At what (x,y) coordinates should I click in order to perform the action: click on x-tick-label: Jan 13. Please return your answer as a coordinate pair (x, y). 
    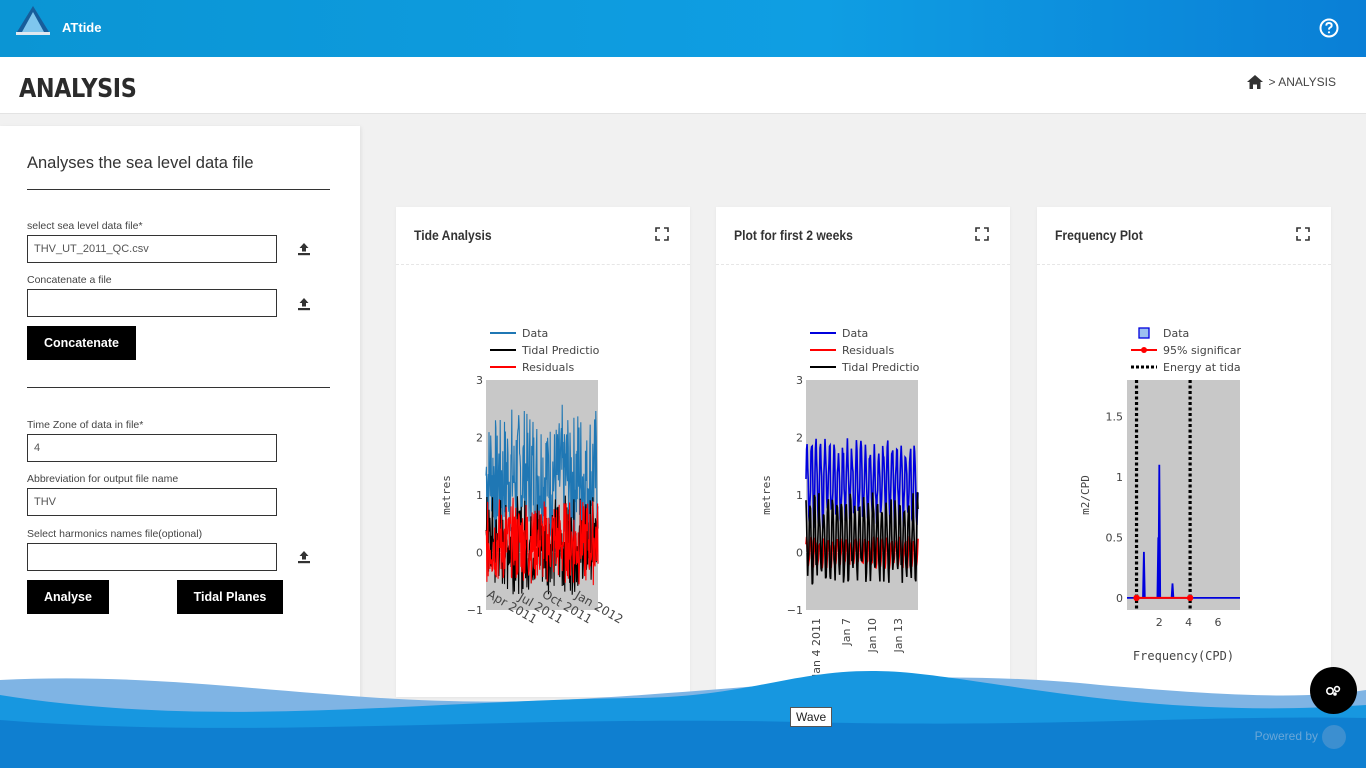
    Looking at the image, I should click on (898, 635).